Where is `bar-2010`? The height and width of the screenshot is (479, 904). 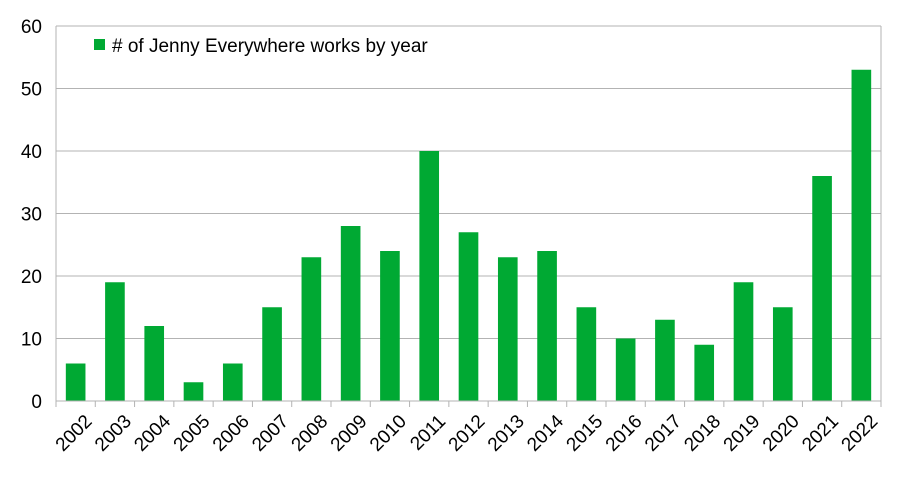
bar-2010 is located at coordinates (390, 326).